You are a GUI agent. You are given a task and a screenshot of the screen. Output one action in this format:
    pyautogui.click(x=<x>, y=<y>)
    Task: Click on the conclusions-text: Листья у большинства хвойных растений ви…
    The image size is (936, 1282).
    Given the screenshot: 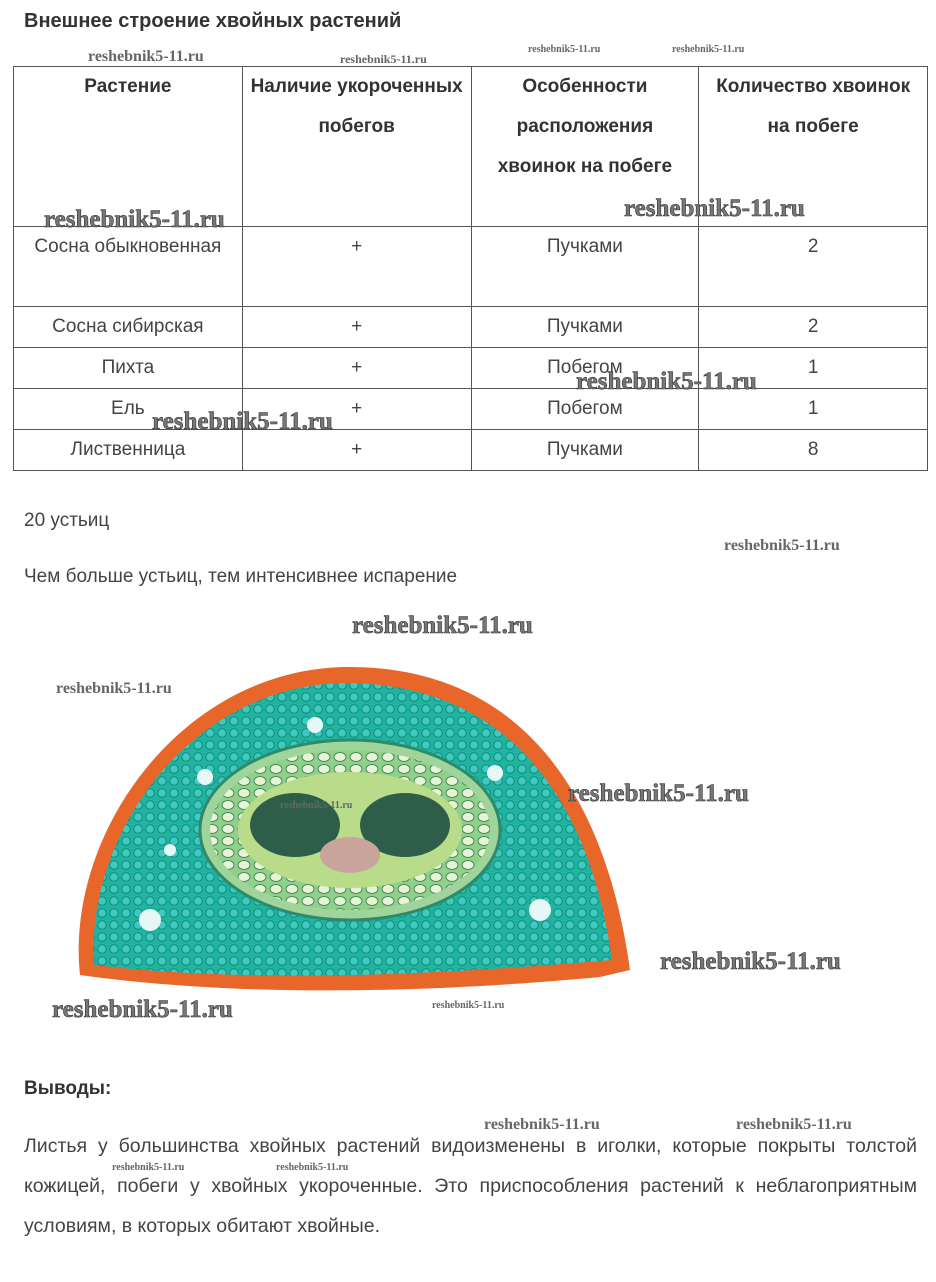 What is the action you would take?
    pyautogui.click(x=470, y=1186)
    